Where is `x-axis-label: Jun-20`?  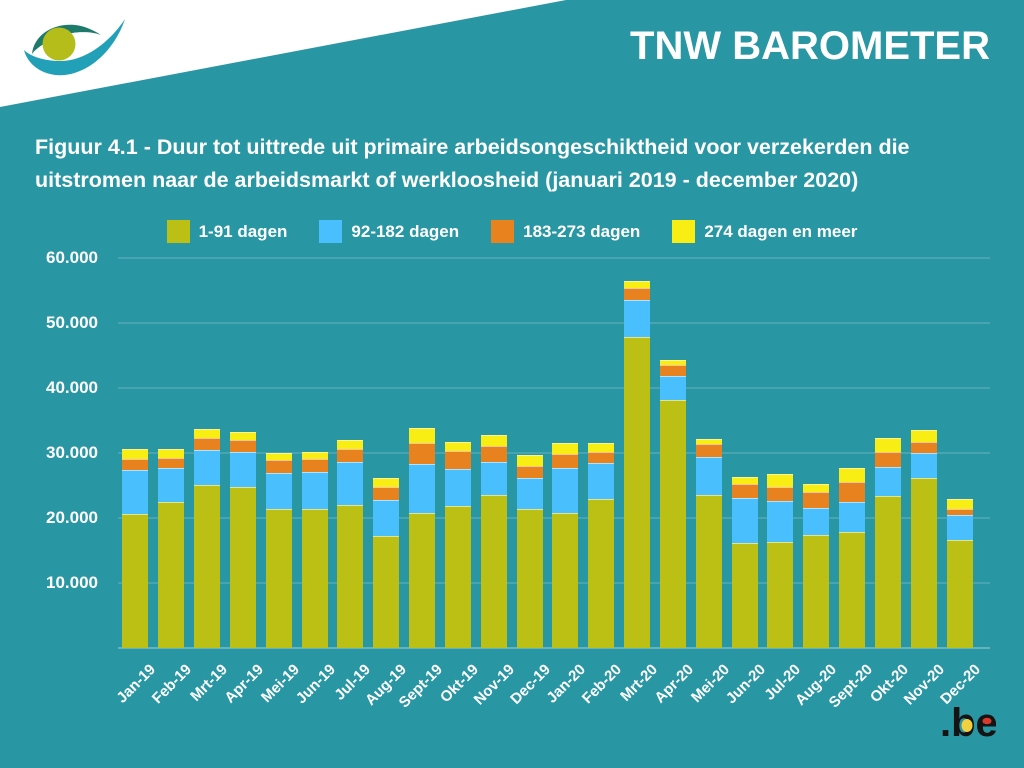 x-axis-label: Jun-20 is located at coordinates (745, 684).